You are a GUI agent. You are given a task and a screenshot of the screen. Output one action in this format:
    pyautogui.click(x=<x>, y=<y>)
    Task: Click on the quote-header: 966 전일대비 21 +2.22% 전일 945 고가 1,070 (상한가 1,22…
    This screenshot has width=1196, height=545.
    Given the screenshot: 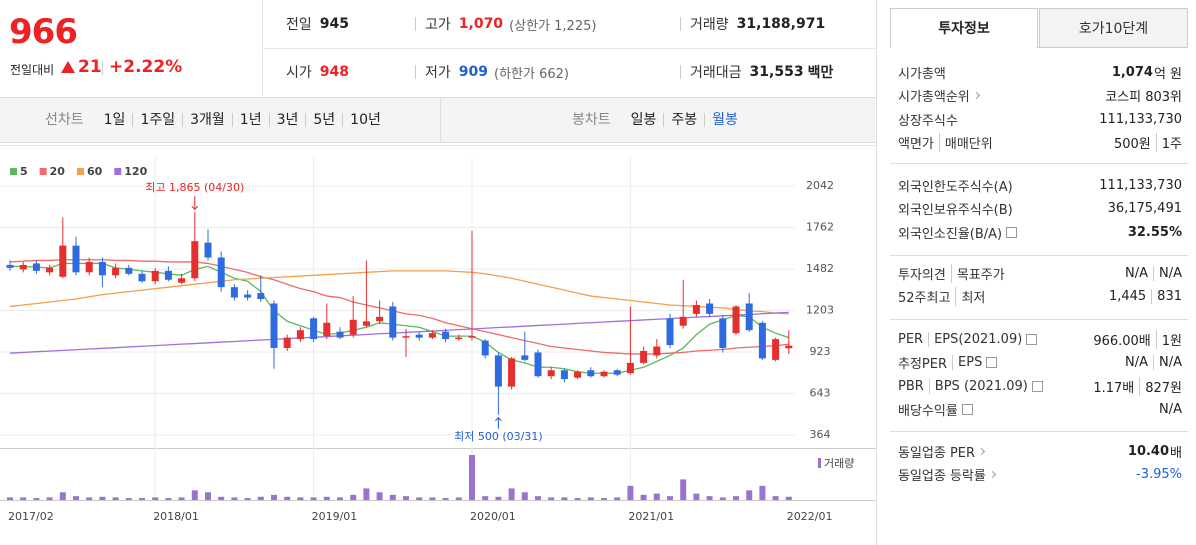 What is the action you would take?
    pyautogui.click(x=438, y=49)
    